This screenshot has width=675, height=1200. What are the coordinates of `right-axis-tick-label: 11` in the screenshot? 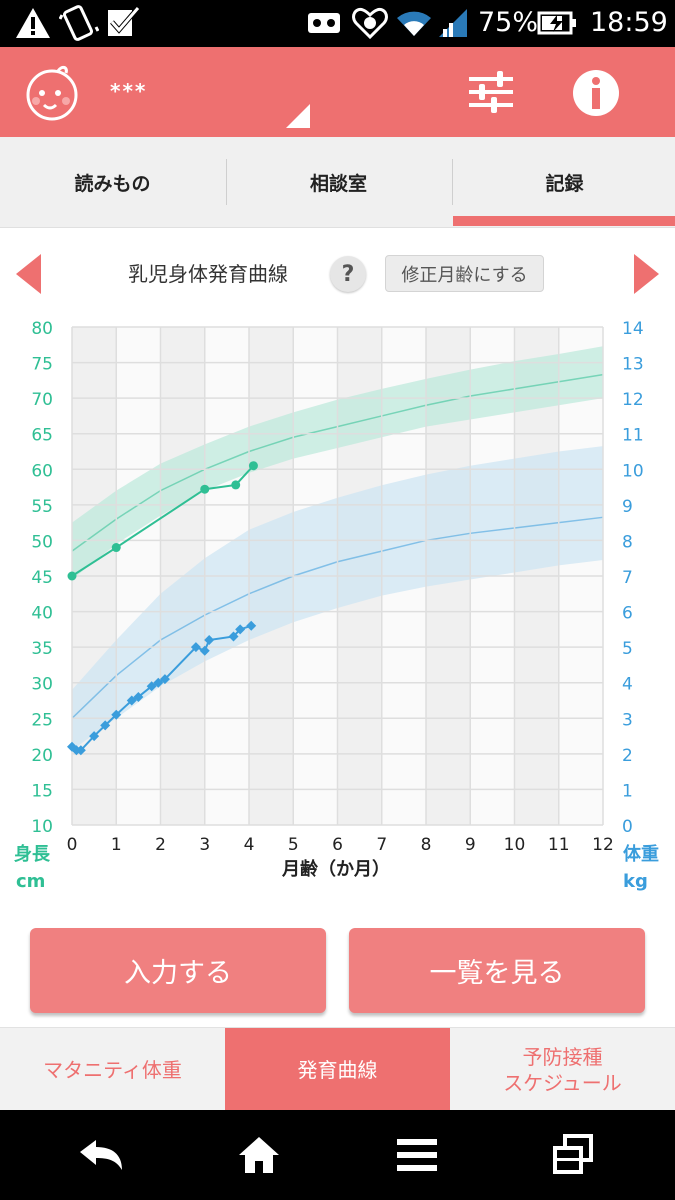 It's located at (633, 436).